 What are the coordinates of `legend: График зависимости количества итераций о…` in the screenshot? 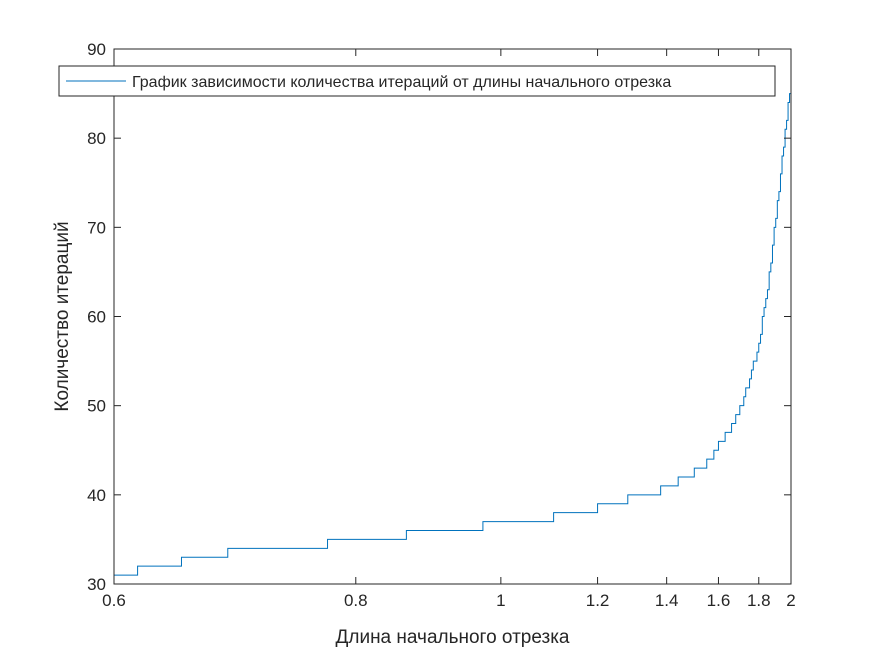 It's located at (417, 81).